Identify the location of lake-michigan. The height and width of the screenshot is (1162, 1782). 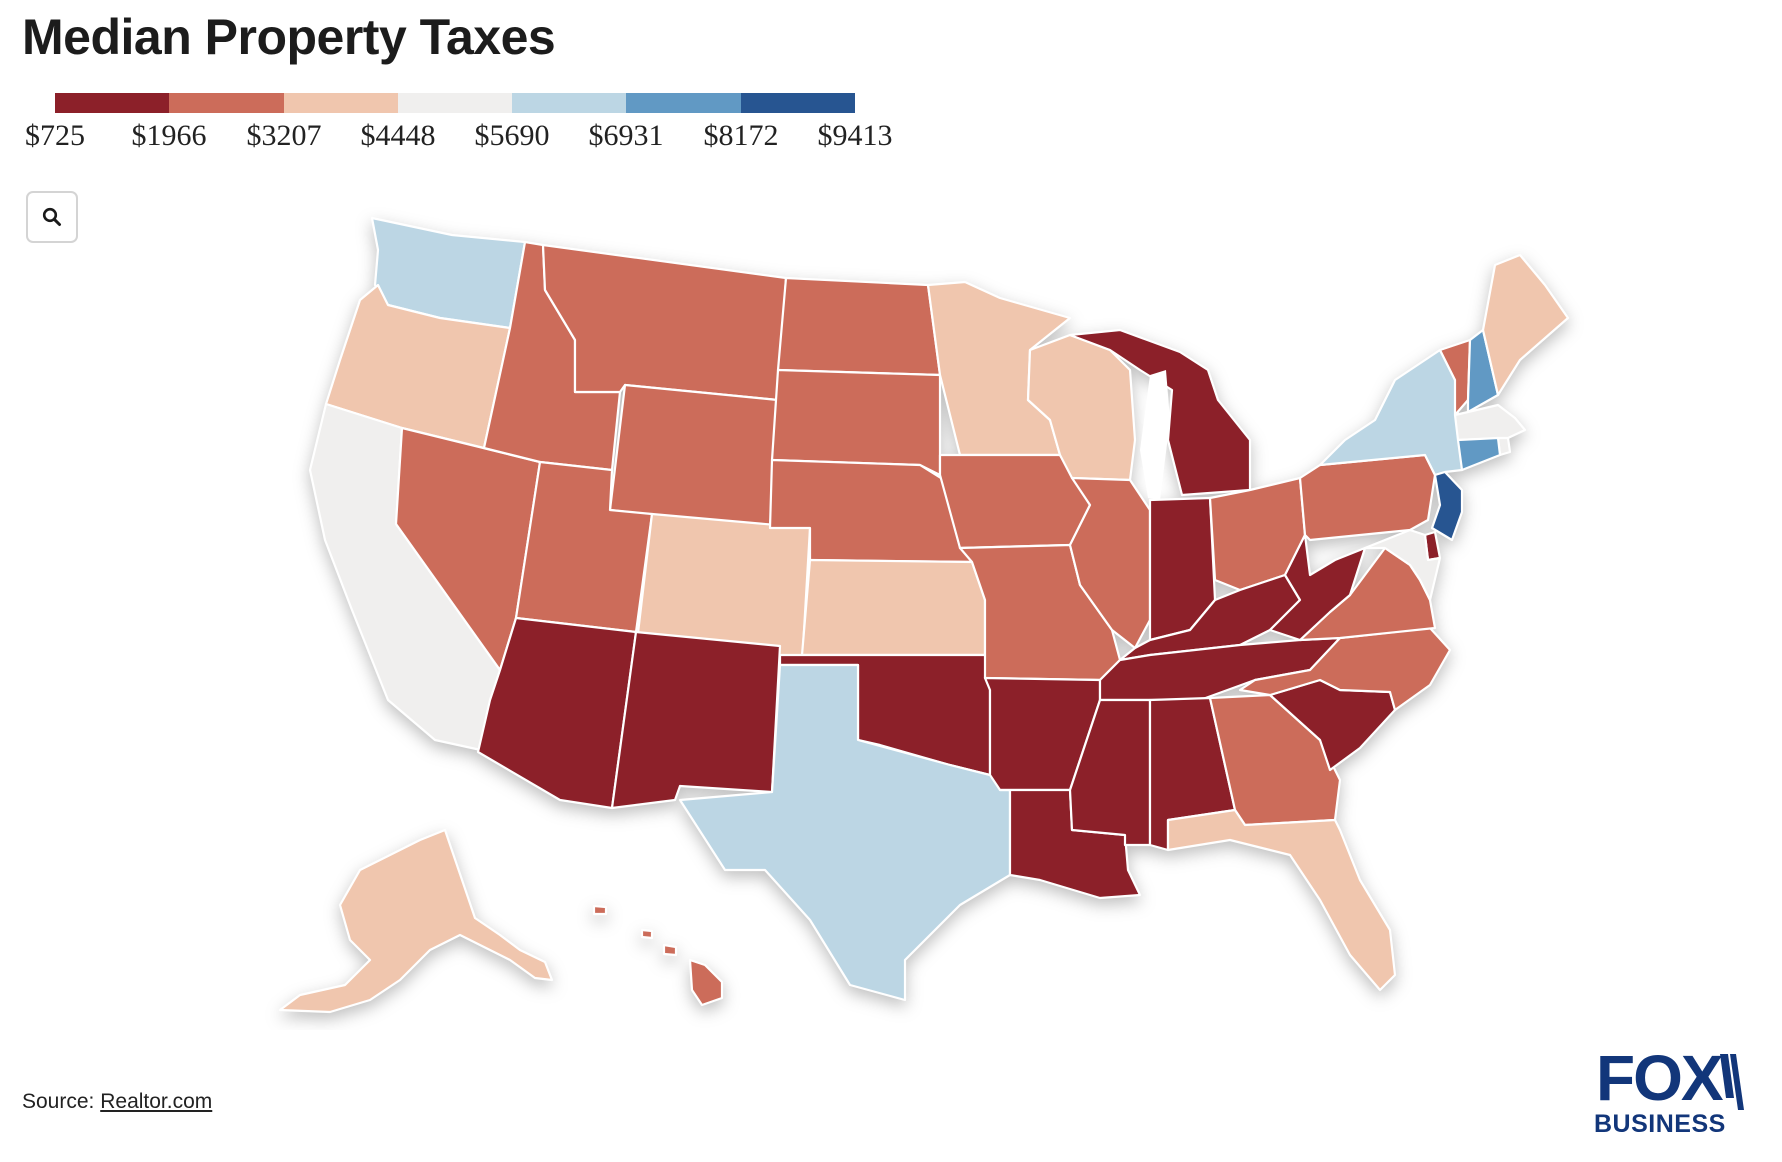
(1155, 435).